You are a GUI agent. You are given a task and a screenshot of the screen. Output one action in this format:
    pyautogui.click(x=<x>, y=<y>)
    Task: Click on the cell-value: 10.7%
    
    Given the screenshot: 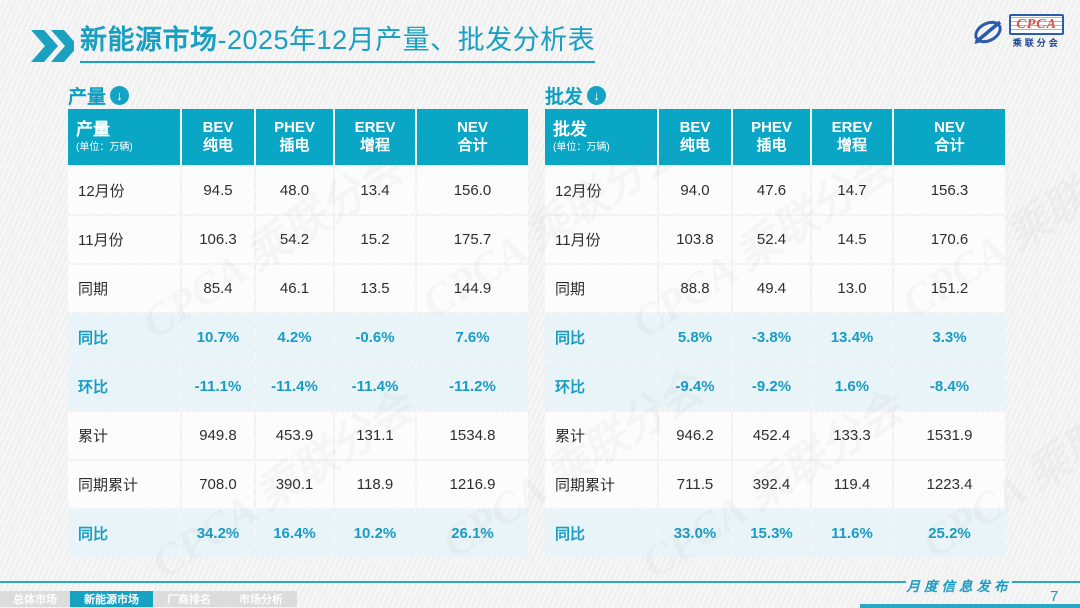 What is the action you would take?
    pyautogui.click(x=218, y=337)
    